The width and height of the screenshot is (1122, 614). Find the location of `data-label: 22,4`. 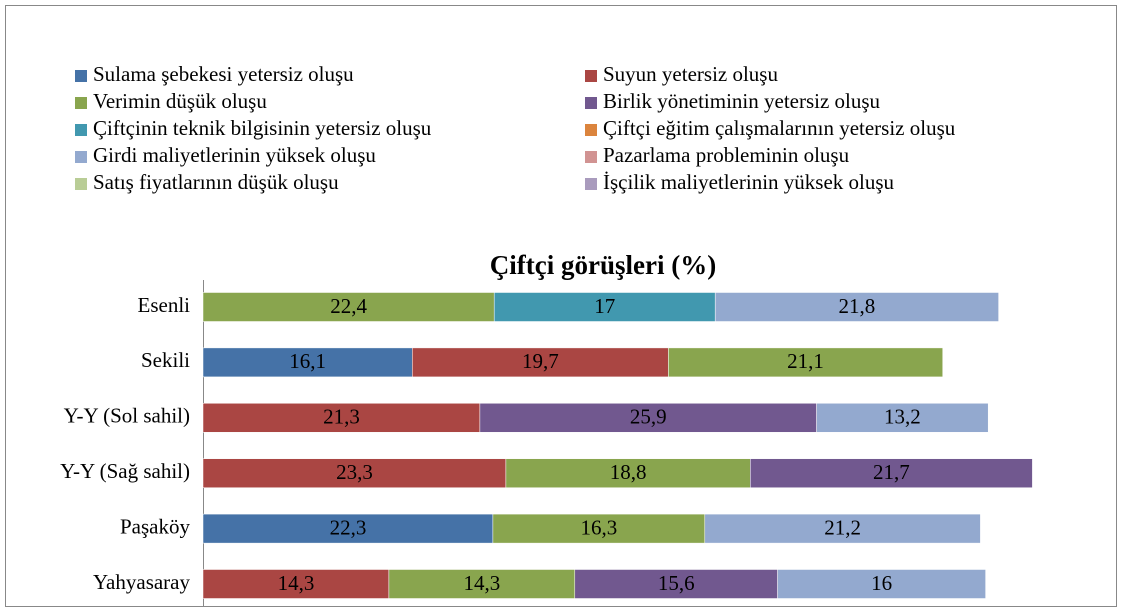

data-label: 22,4 is located at coordinates (348, 306).